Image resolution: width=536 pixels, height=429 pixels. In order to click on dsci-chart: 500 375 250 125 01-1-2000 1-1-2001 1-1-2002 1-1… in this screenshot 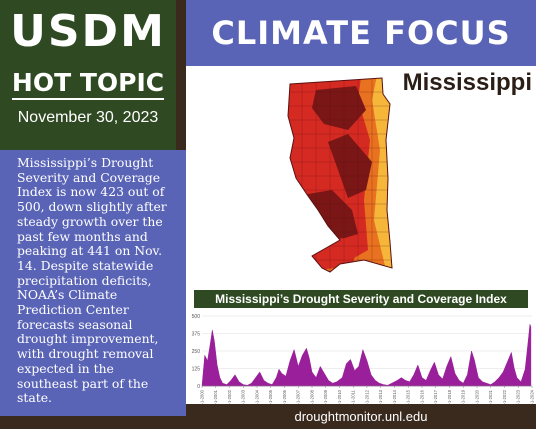, I will do `click(363, 360)`.